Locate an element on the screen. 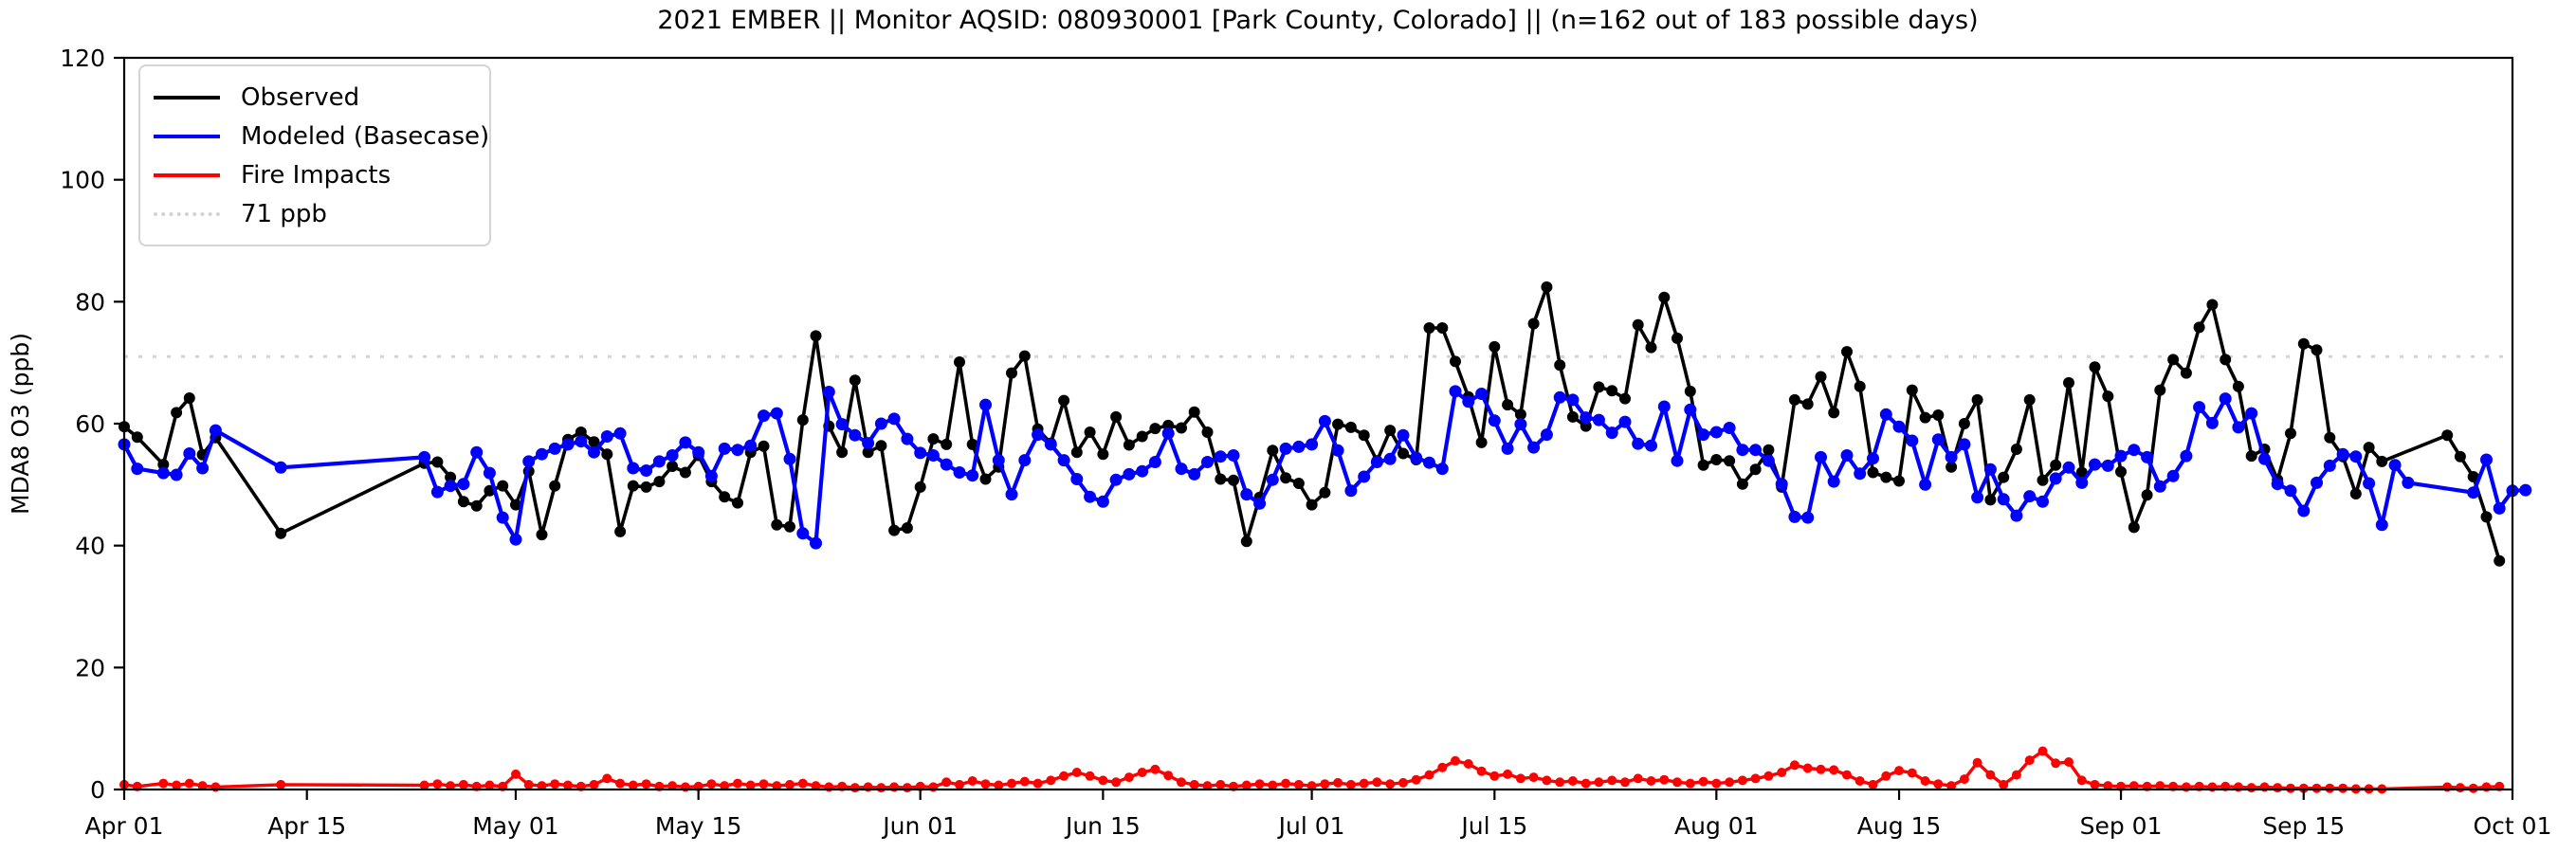  legend-swatch-dotted-line is located at coordinates (187, 213).